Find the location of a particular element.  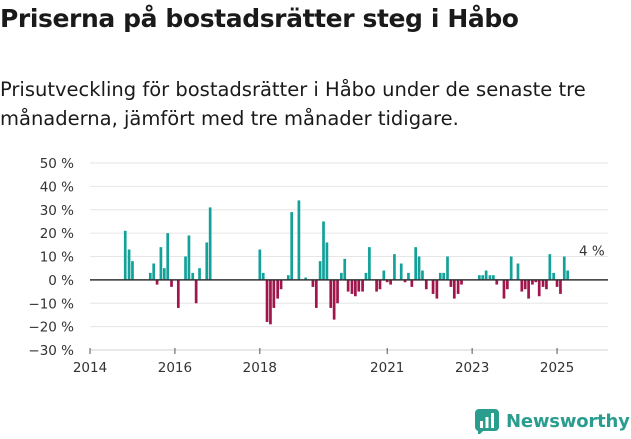

y-tick-label: −20 % is located at coordinates (51, 328).